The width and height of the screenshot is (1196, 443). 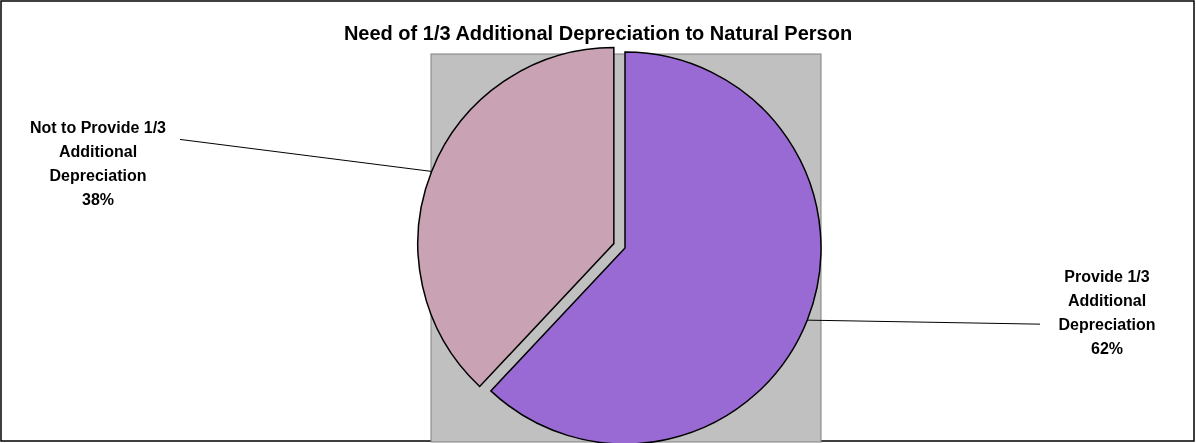 What do you see at coordinates (1107, 301) in the screenshot?
I see `slice-label: Provide 1/3 Additional Depreciation` at bounding box center [1107, 301].